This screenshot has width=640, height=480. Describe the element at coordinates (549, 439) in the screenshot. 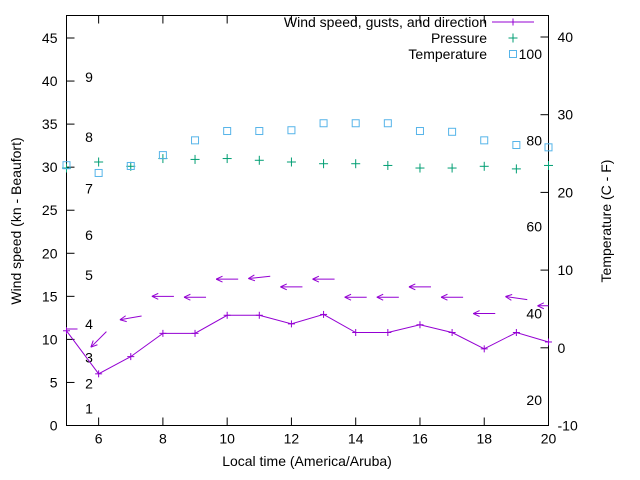

I see `x-tick-label: 20` at that location.